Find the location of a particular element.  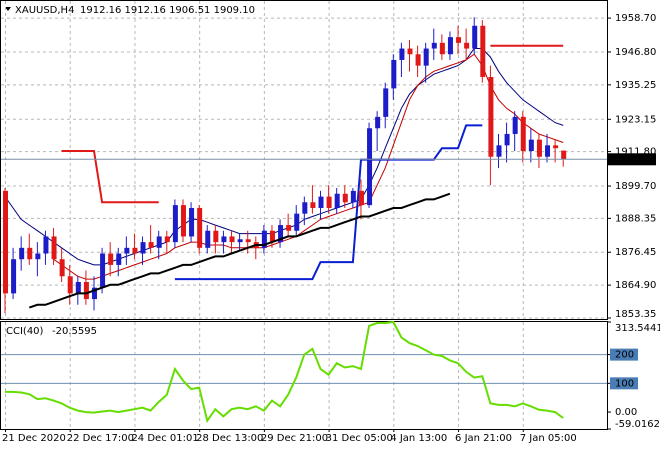

y-tick-label: 1911.80 is located at coordinates (635, 152).